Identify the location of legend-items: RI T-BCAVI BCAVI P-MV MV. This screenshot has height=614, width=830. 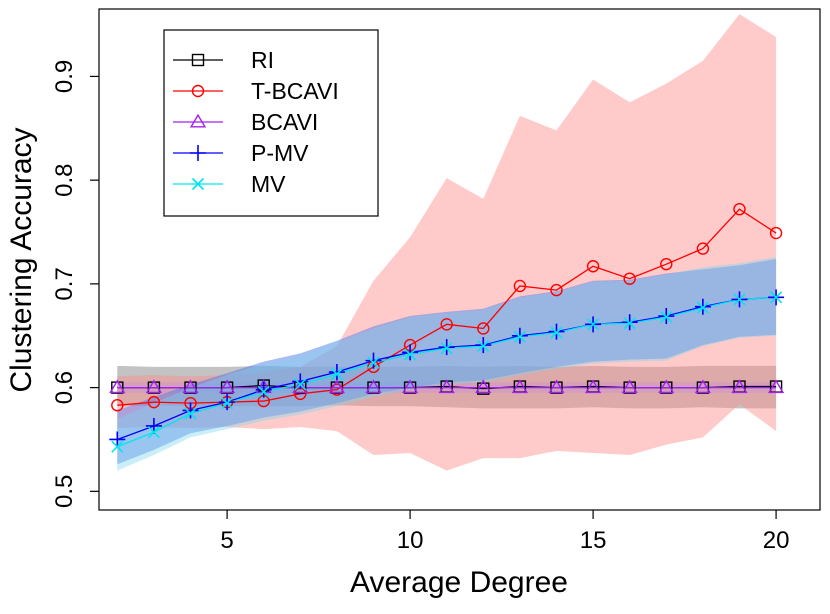
(256, 122).